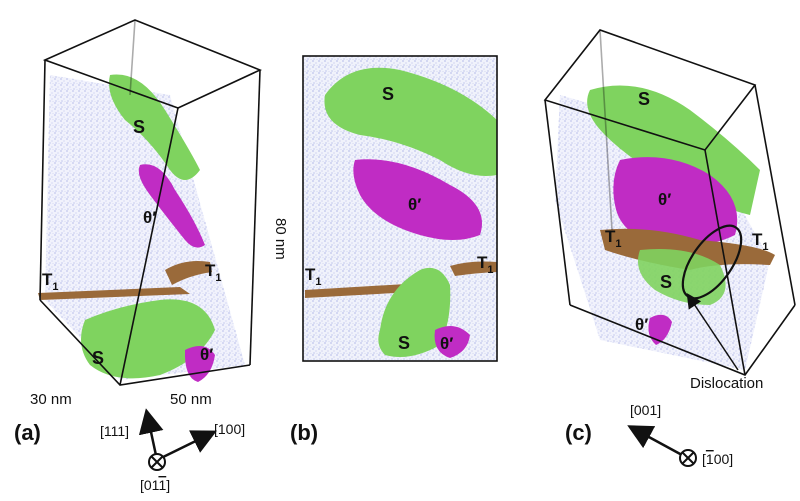 The width and height of the screenshot is (800, 501). I want to click on panel-a-label-theta-bottom: θ′, so click(206, 354).